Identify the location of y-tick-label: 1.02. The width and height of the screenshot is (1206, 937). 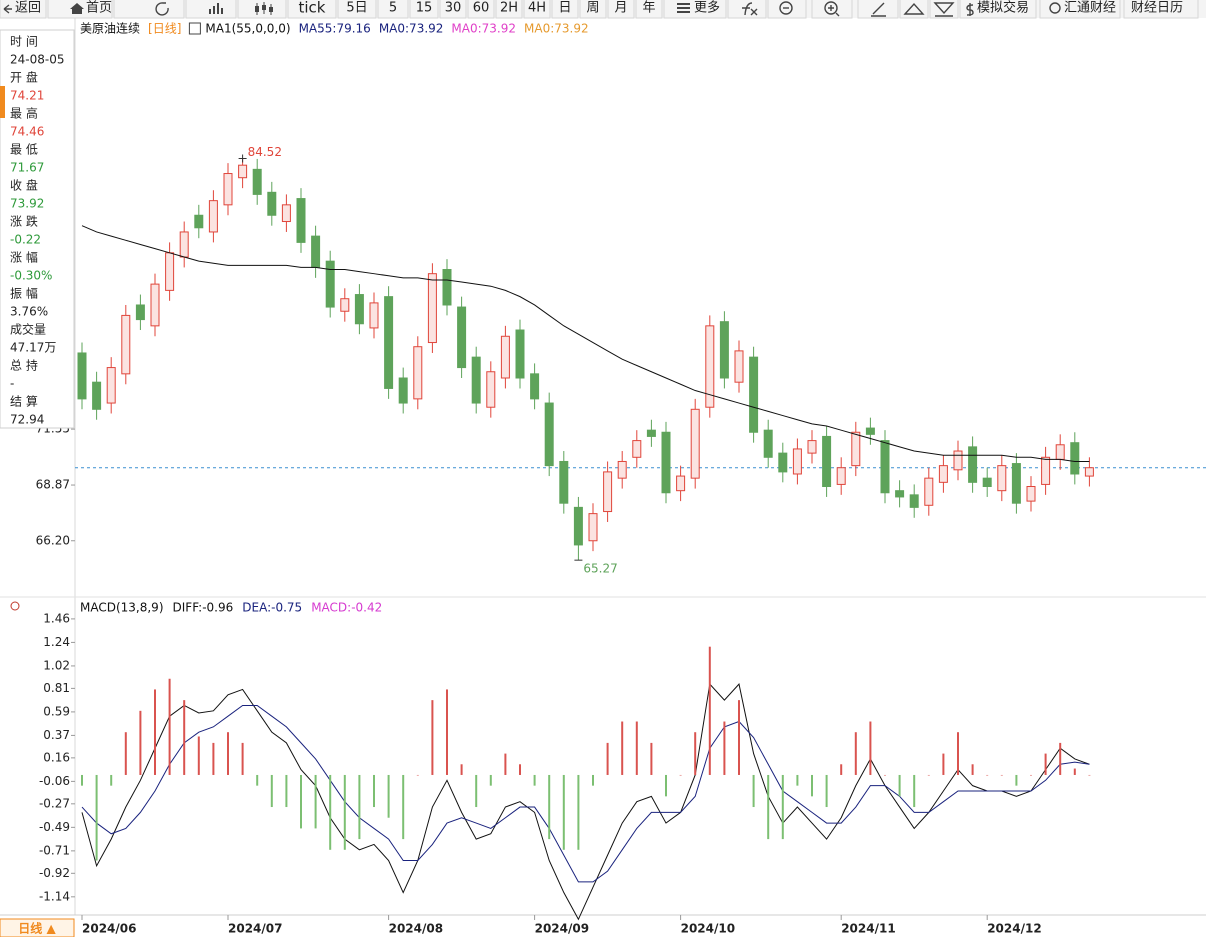
(56, 665).